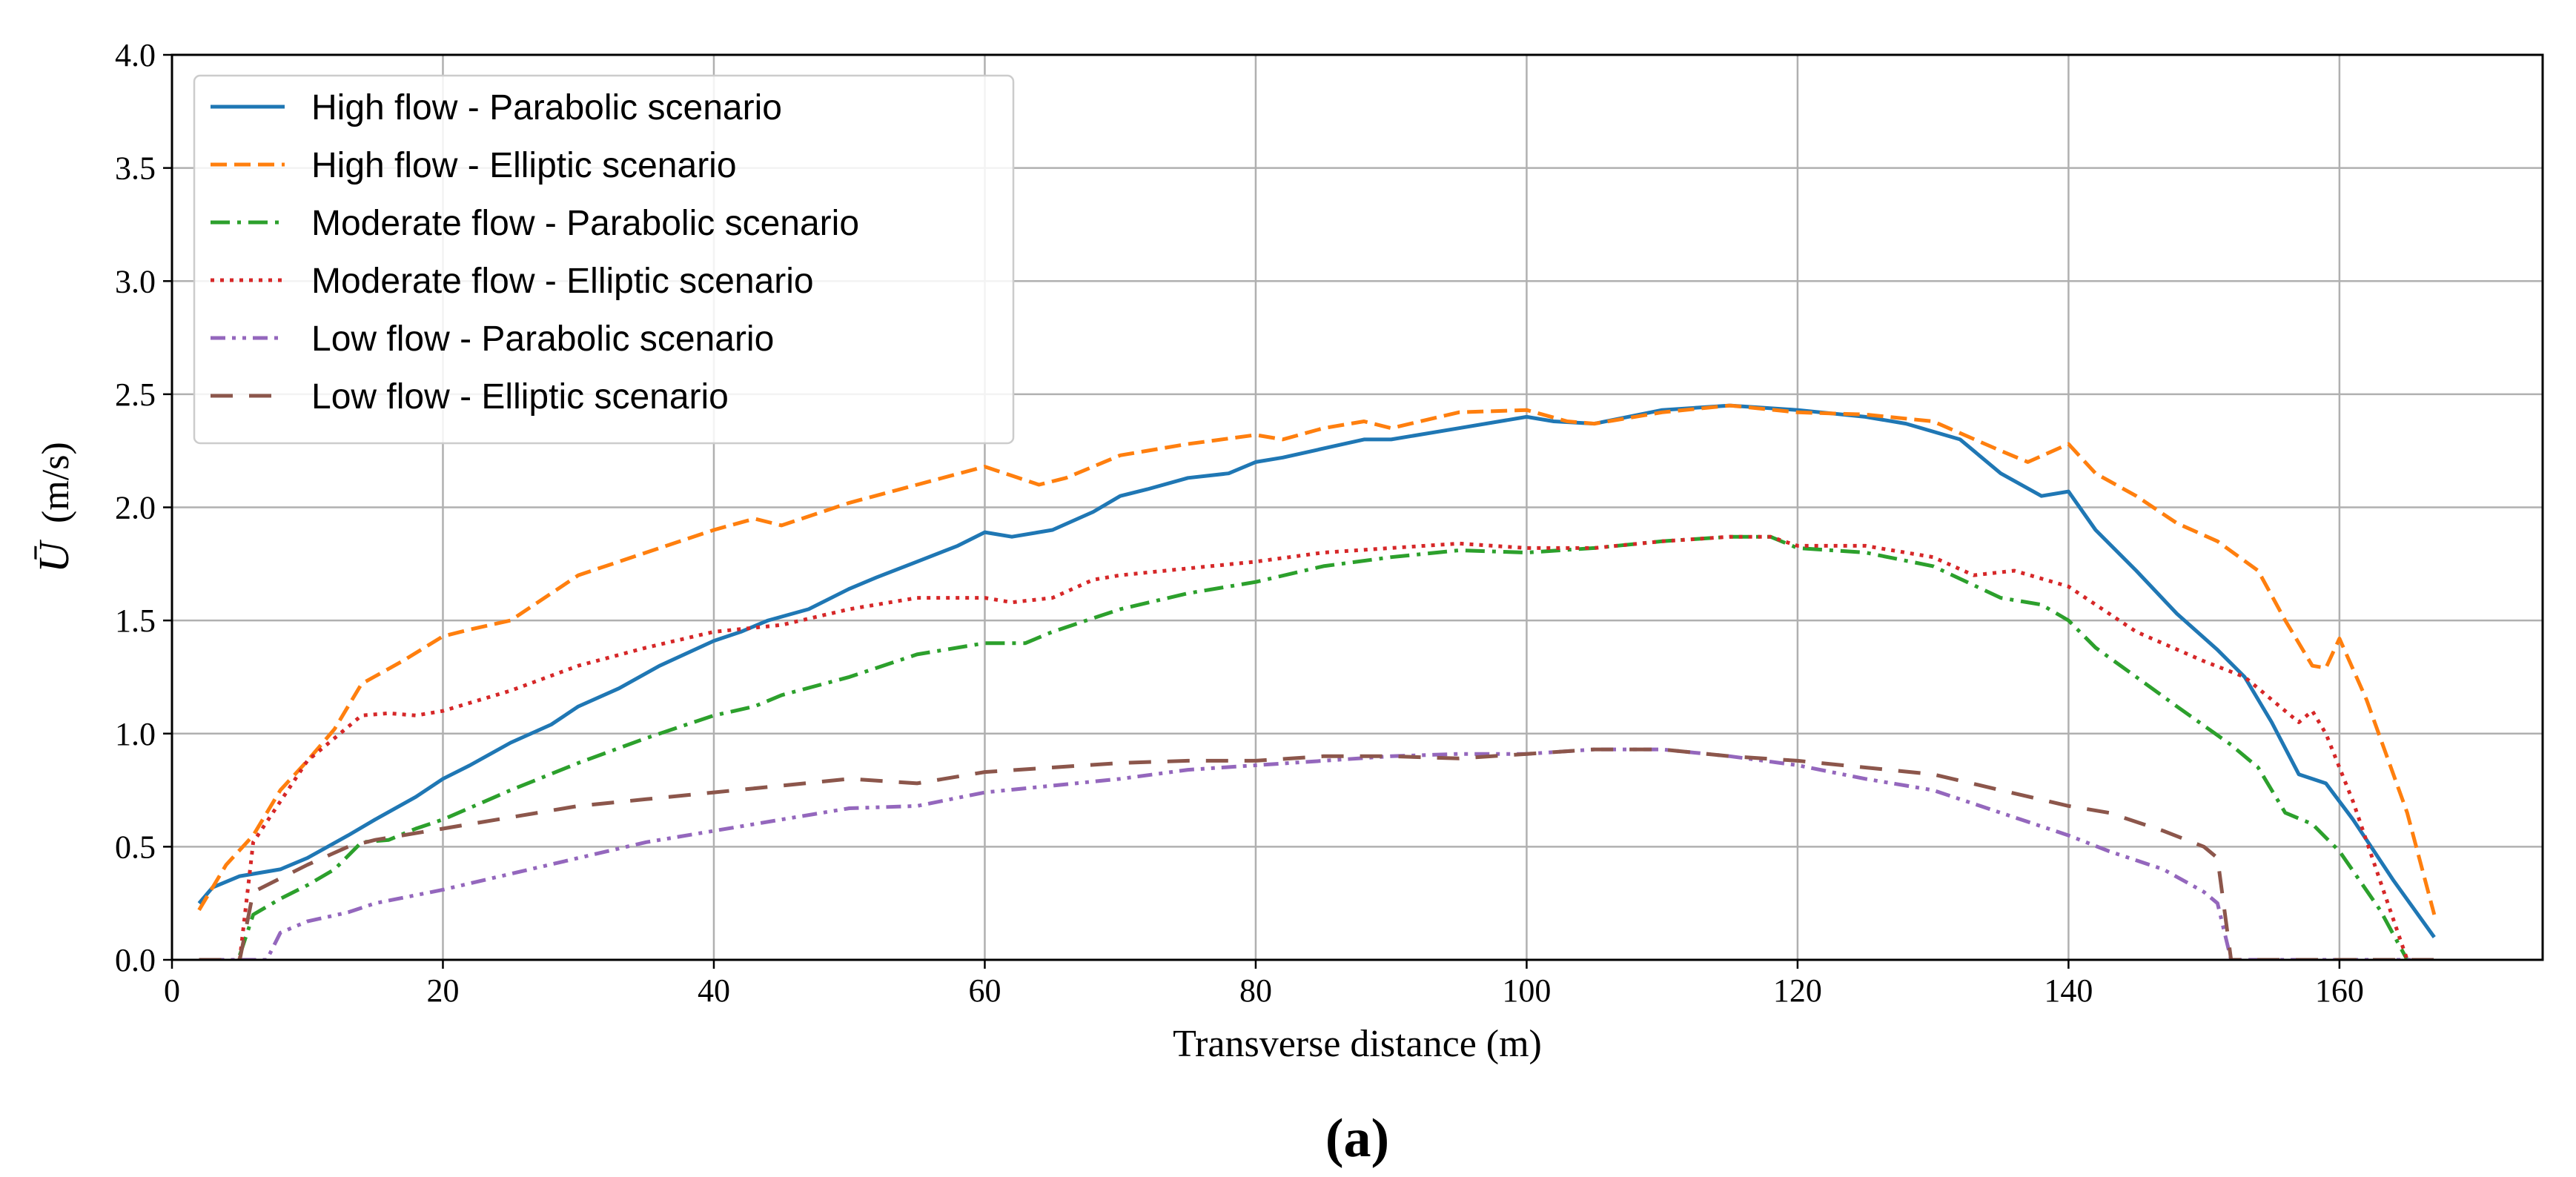 Image resolution: width=2576 pixels, height=1177 pixels. What do you see at coordinates (135, 734) in the screenshot?
I see `y-tick-label: 1.0` at bounding box center [135, 734].